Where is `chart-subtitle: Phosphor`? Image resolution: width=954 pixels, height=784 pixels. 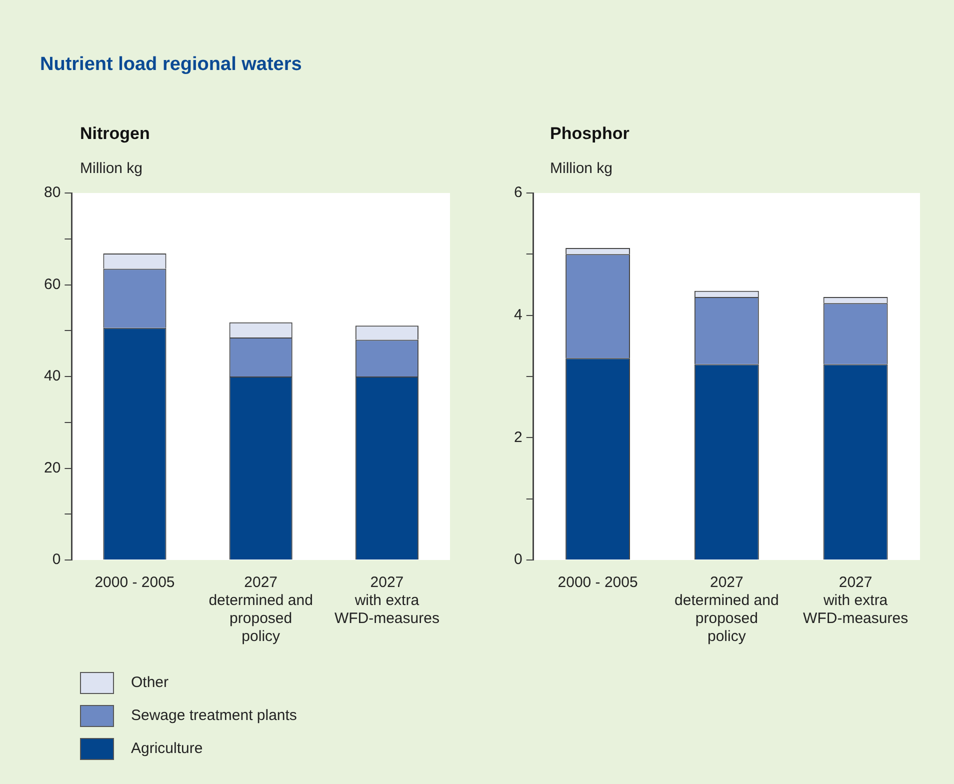 chart-subtitle: Phosphor is located at coordinates (590, 134).